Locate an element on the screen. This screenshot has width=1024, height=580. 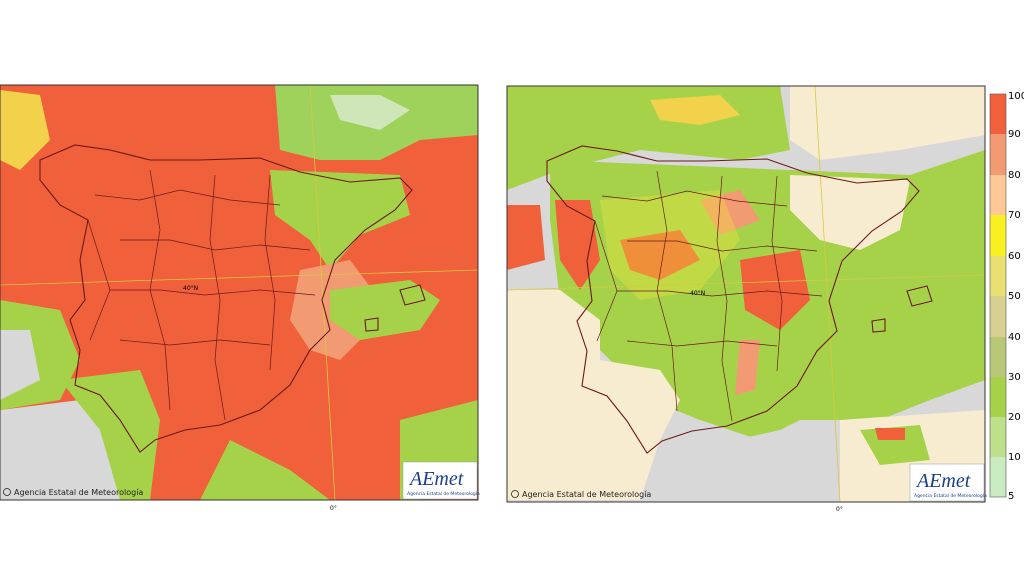
colorbar-tick-label: 60 is located at coordinates (1014, 256).